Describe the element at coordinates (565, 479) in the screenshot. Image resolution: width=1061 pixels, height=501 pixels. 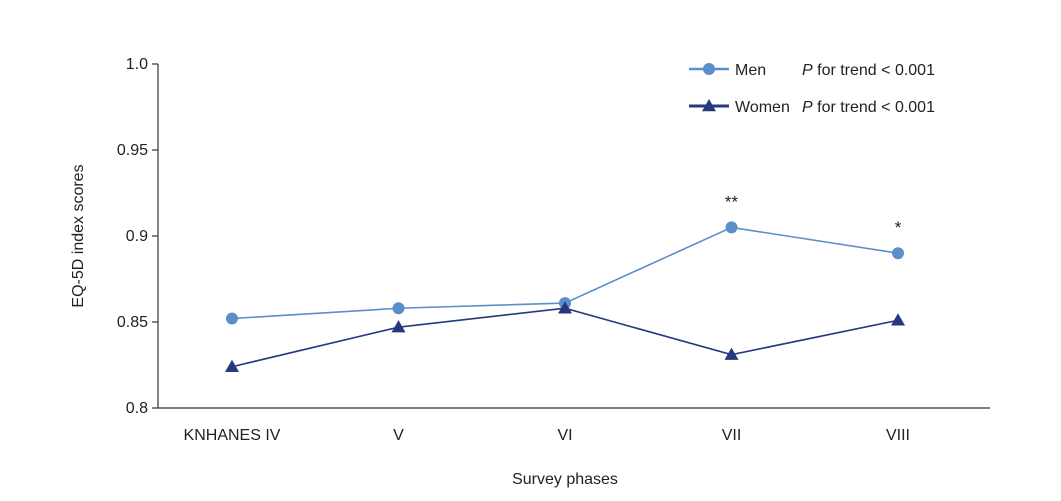
I see `x-axis-title: Survey phases` at that location.